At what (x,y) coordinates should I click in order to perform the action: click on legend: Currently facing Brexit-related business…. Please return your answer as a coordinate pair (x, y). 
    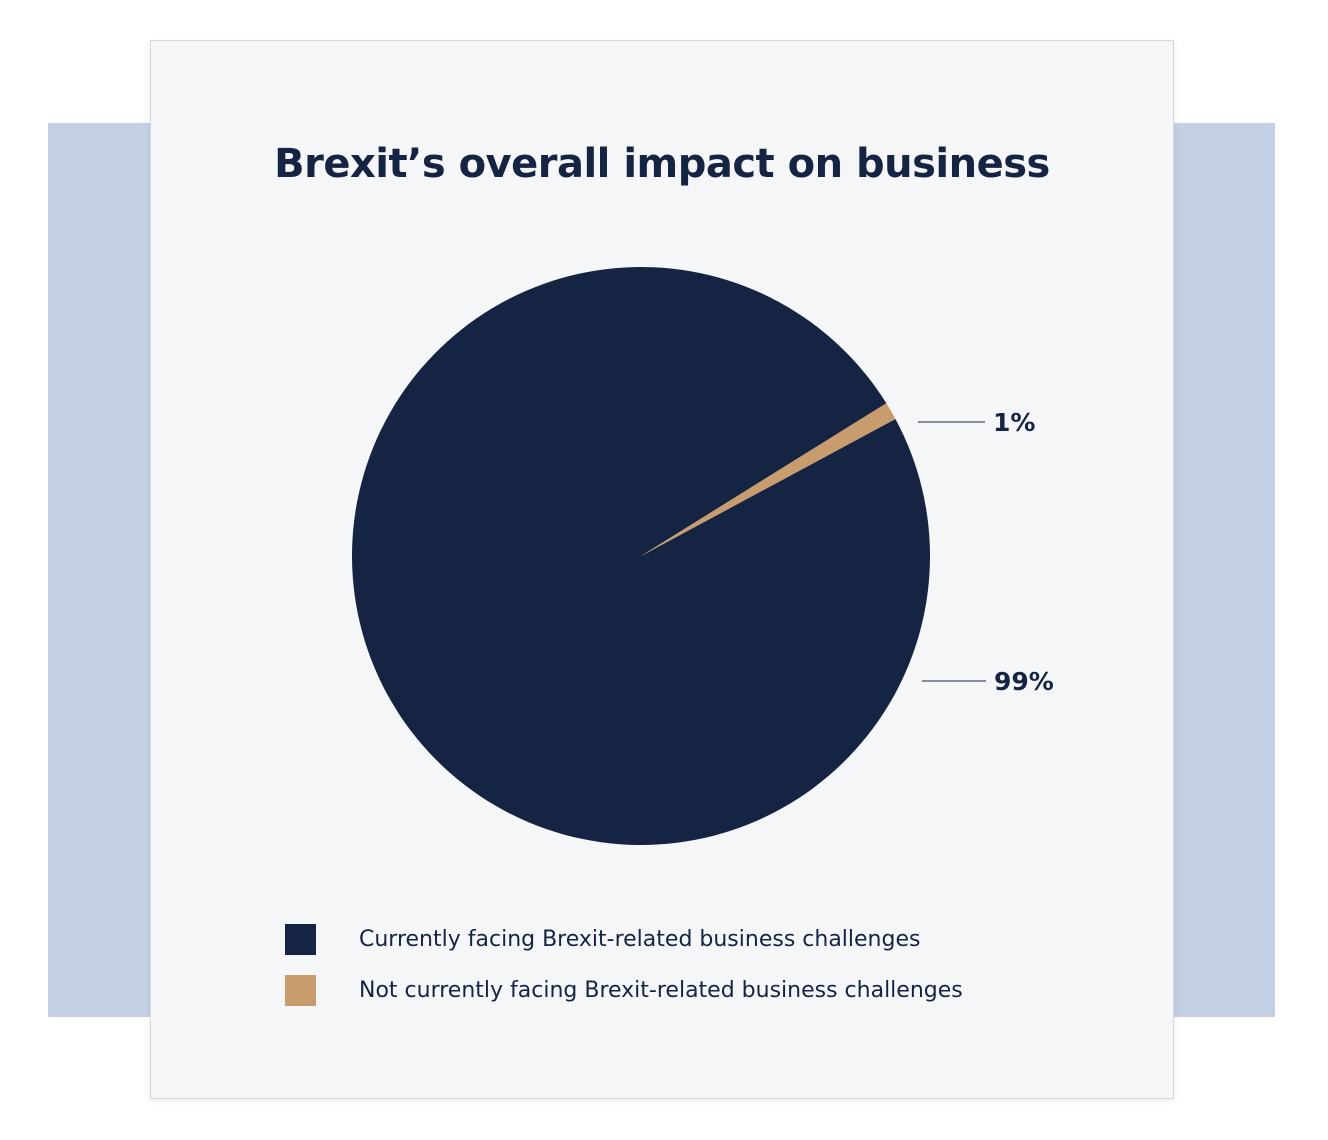
    Looking at the image, I should click on (624, 974).